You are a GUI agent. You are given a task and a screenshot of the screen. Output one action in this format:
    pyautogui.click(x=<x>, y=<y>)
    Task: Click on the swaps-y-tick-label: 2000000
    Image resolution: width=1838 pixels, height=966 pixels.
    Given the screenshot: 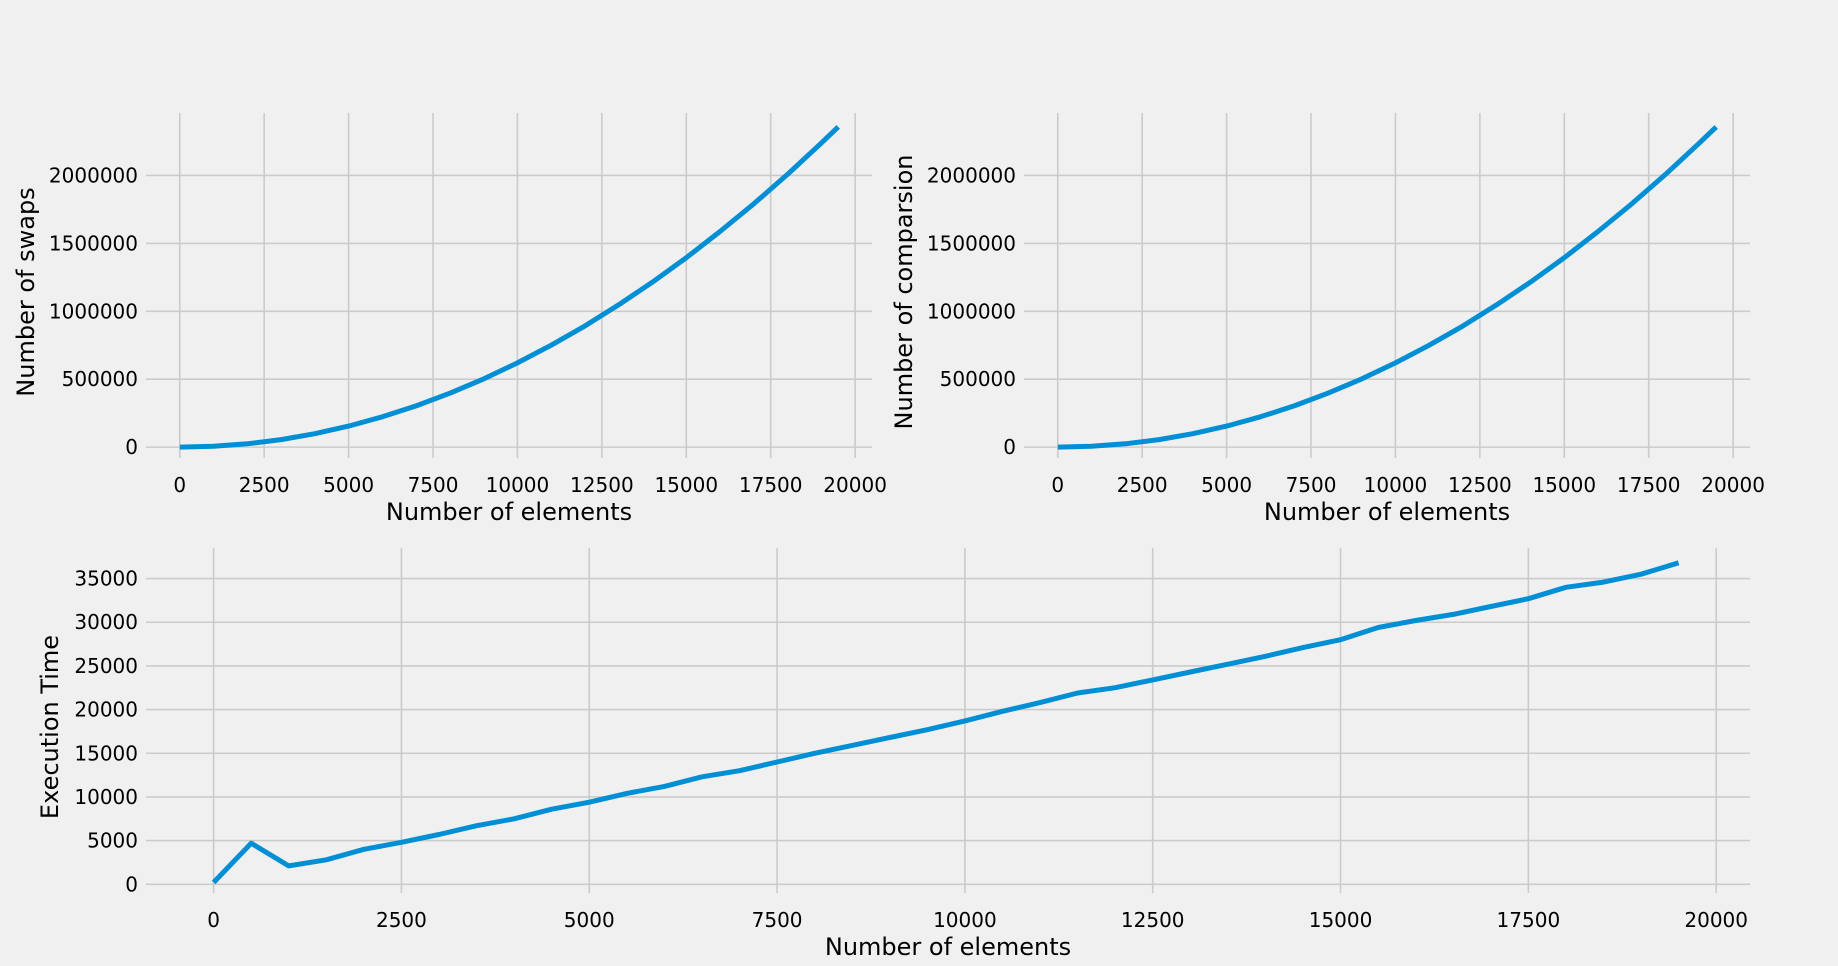 What is the action you would take?
    pyautogui.click(x=93, y=175)
    